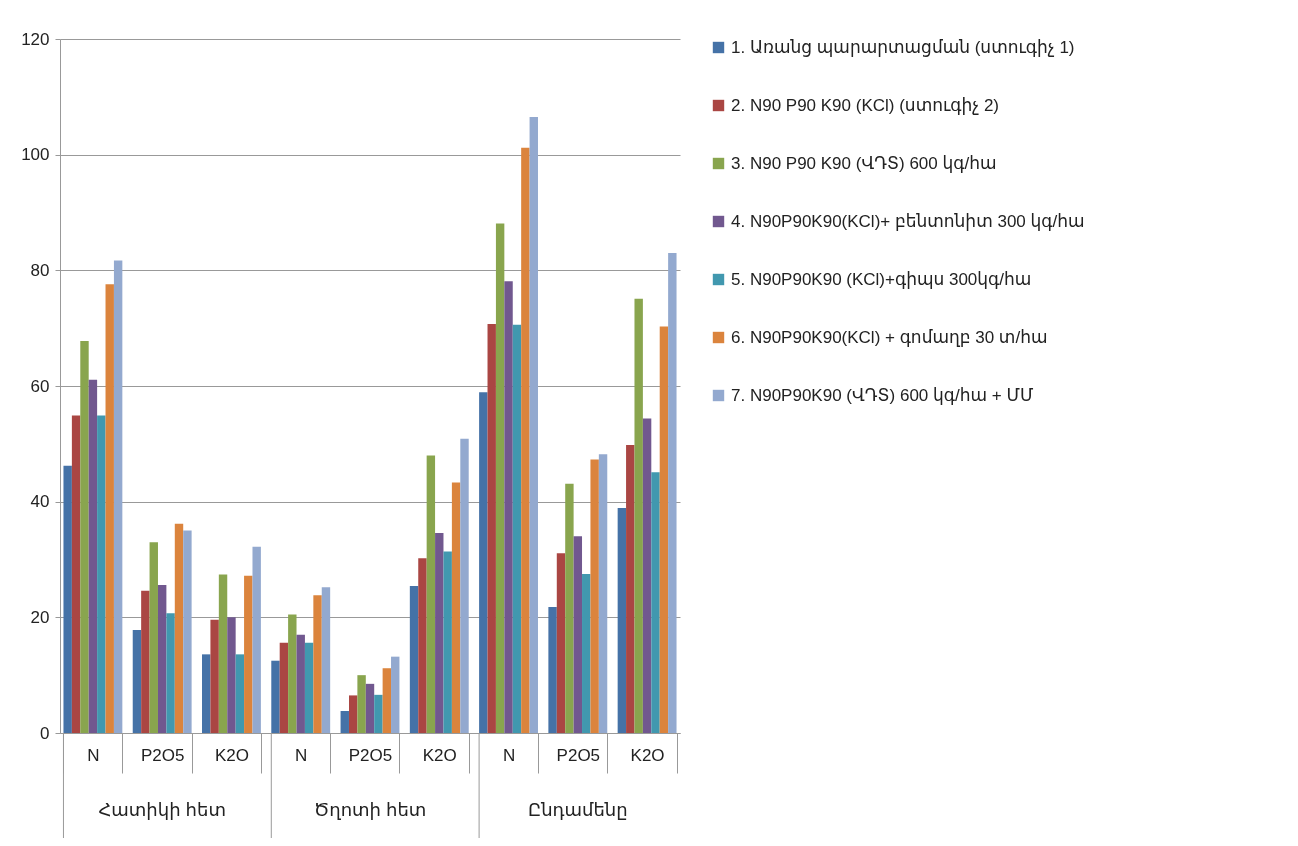  Describe the element at coordinates (45, 733) in the screenshot. I see `y-tick-label: 0` at that location.